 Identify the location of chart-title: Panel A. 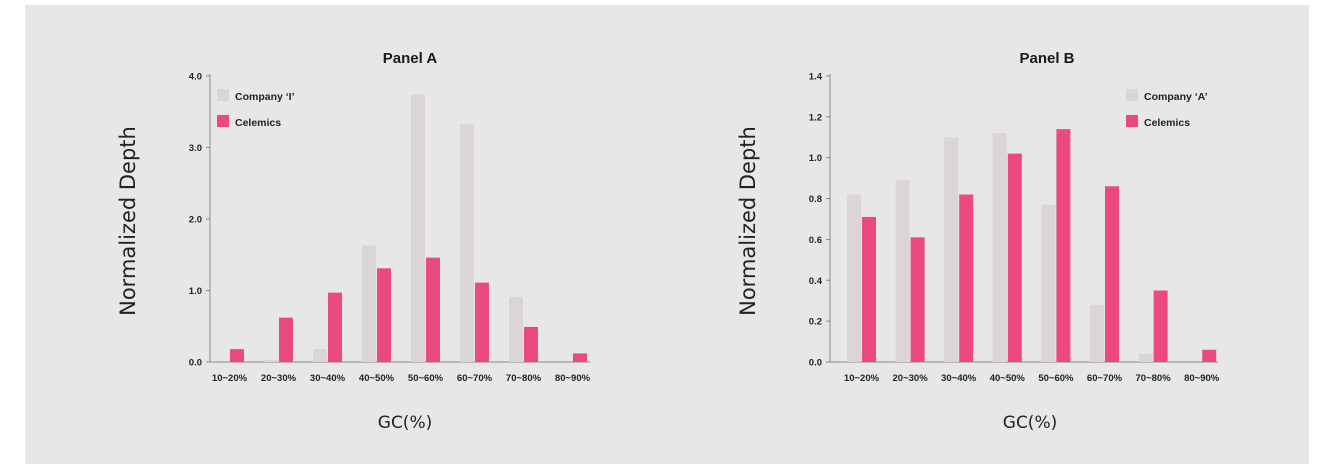
(410, 58).